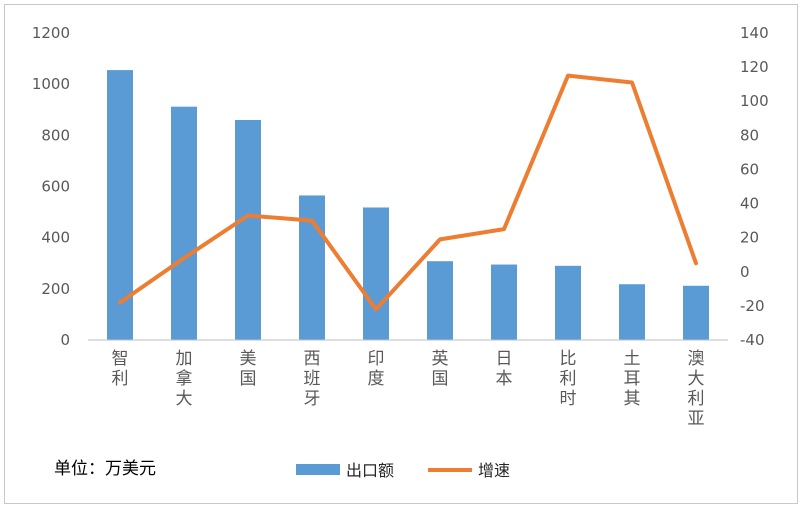 This screenshot has height=512, width=804. I want to click on legend: 出口额 增速, so click(403, 470).